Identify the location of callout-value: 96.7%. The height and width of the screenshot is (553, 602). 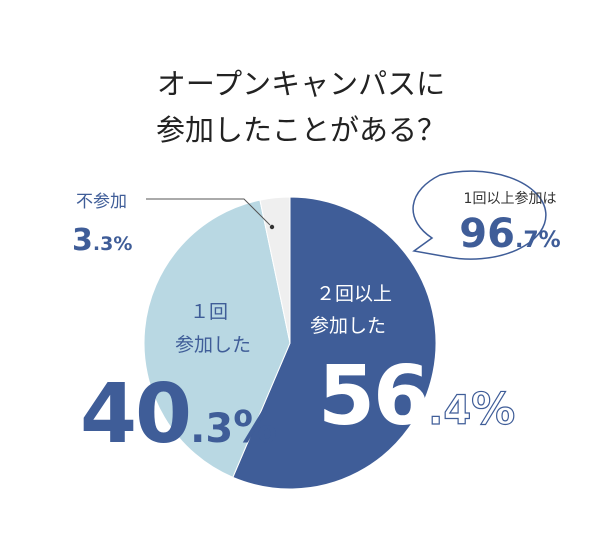
(509, 234).